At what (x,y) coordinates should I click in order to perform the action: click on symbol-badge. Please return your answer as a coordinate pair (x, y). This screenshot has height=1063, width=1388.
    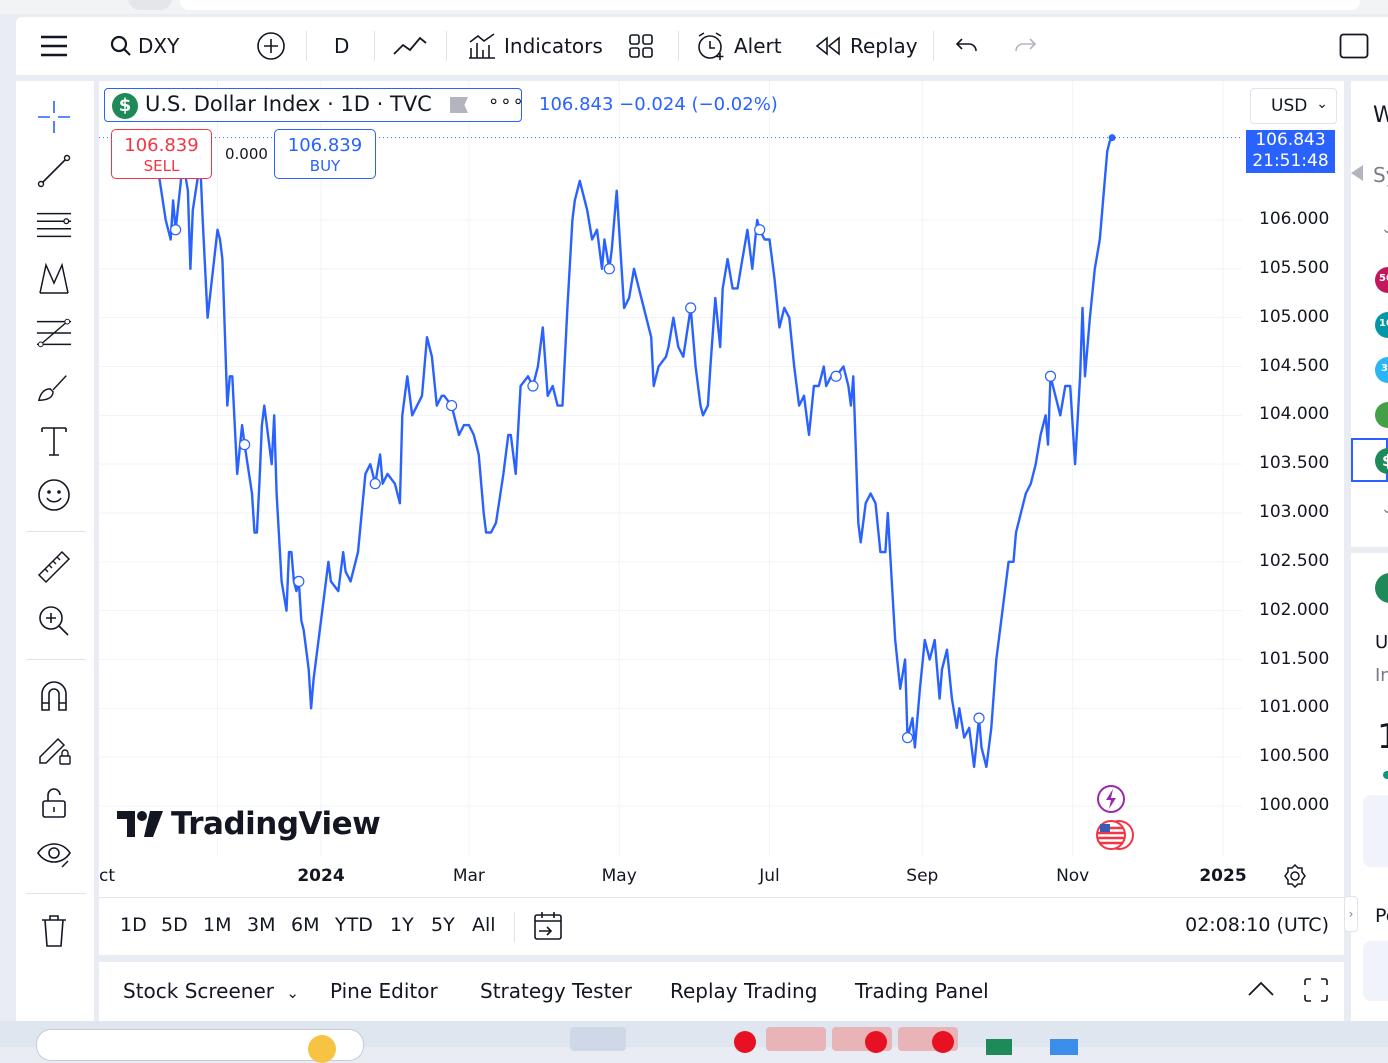
    Looking at the image, I should click on (1381, 415).